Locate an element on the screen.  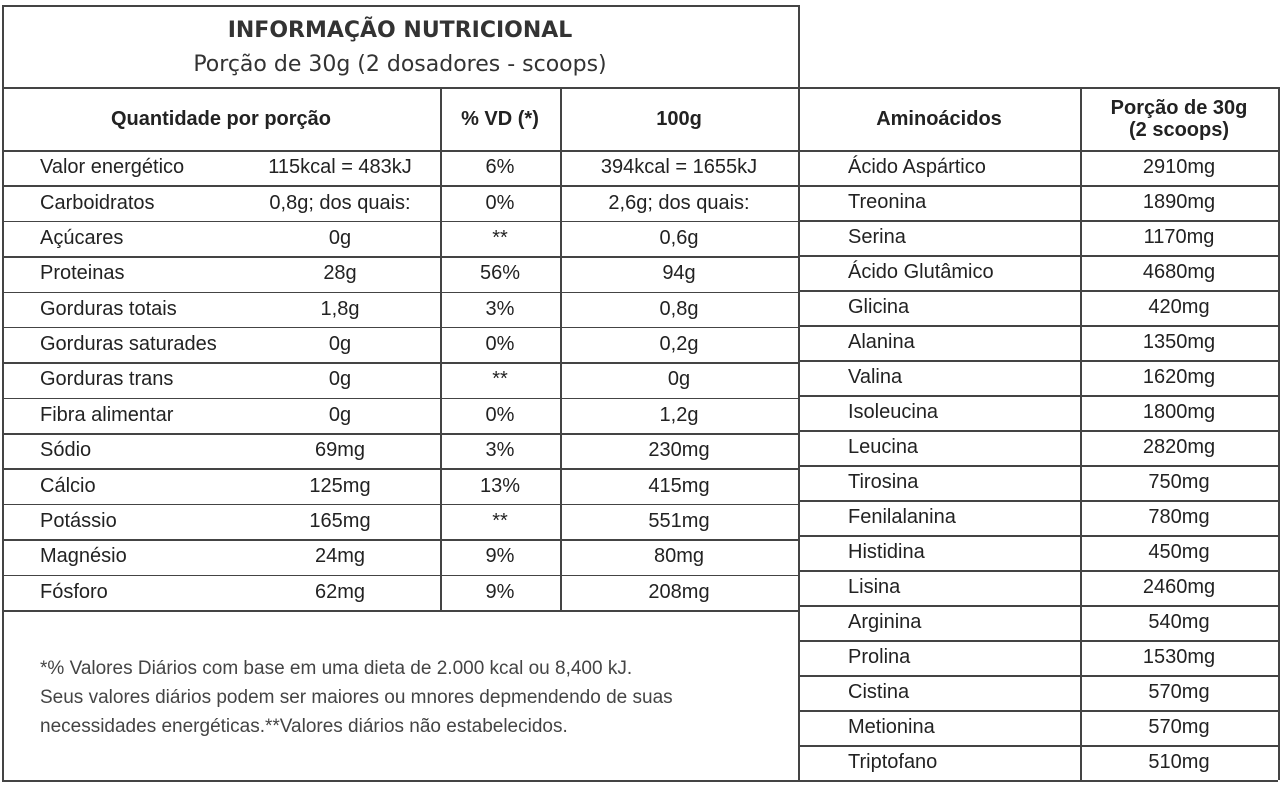
amino-name: Metionina is located at coordinates (891, 727).